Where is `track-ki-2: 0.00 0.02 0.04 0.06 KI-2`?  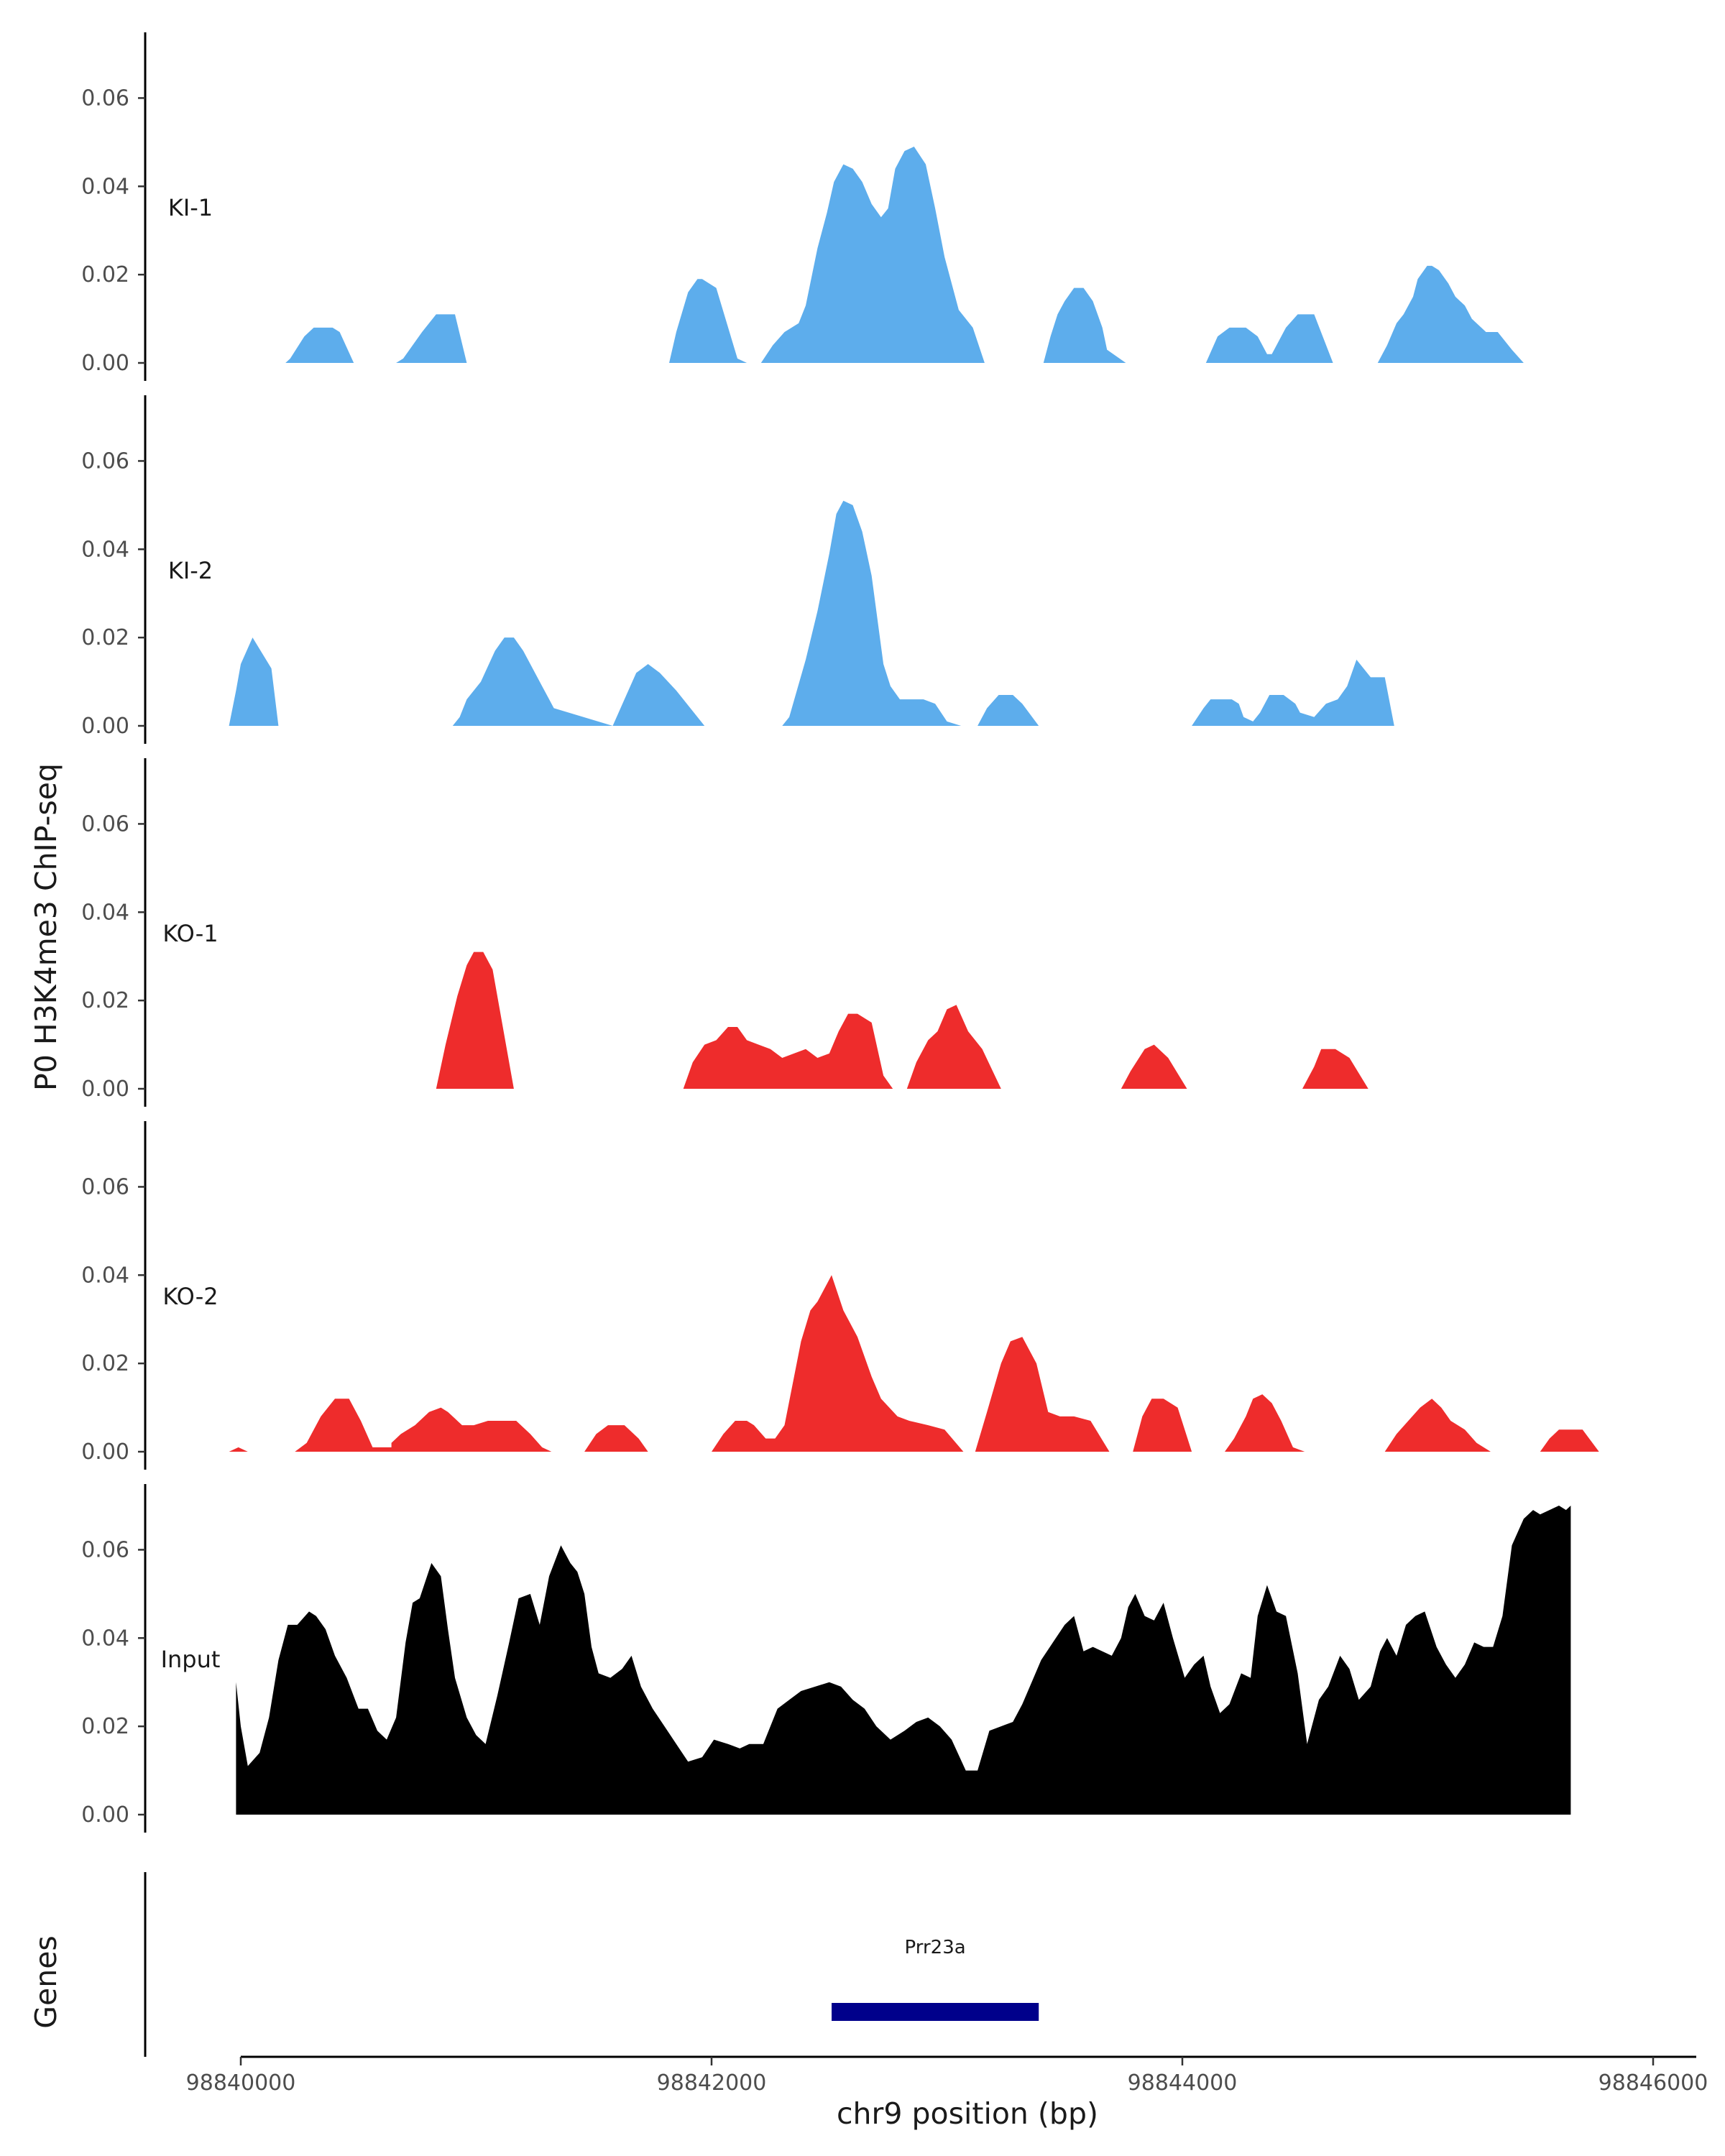
track-ki-2: 0.00 0.02 0.04 0.06 KI-2 is located at coordinates (737, 570).